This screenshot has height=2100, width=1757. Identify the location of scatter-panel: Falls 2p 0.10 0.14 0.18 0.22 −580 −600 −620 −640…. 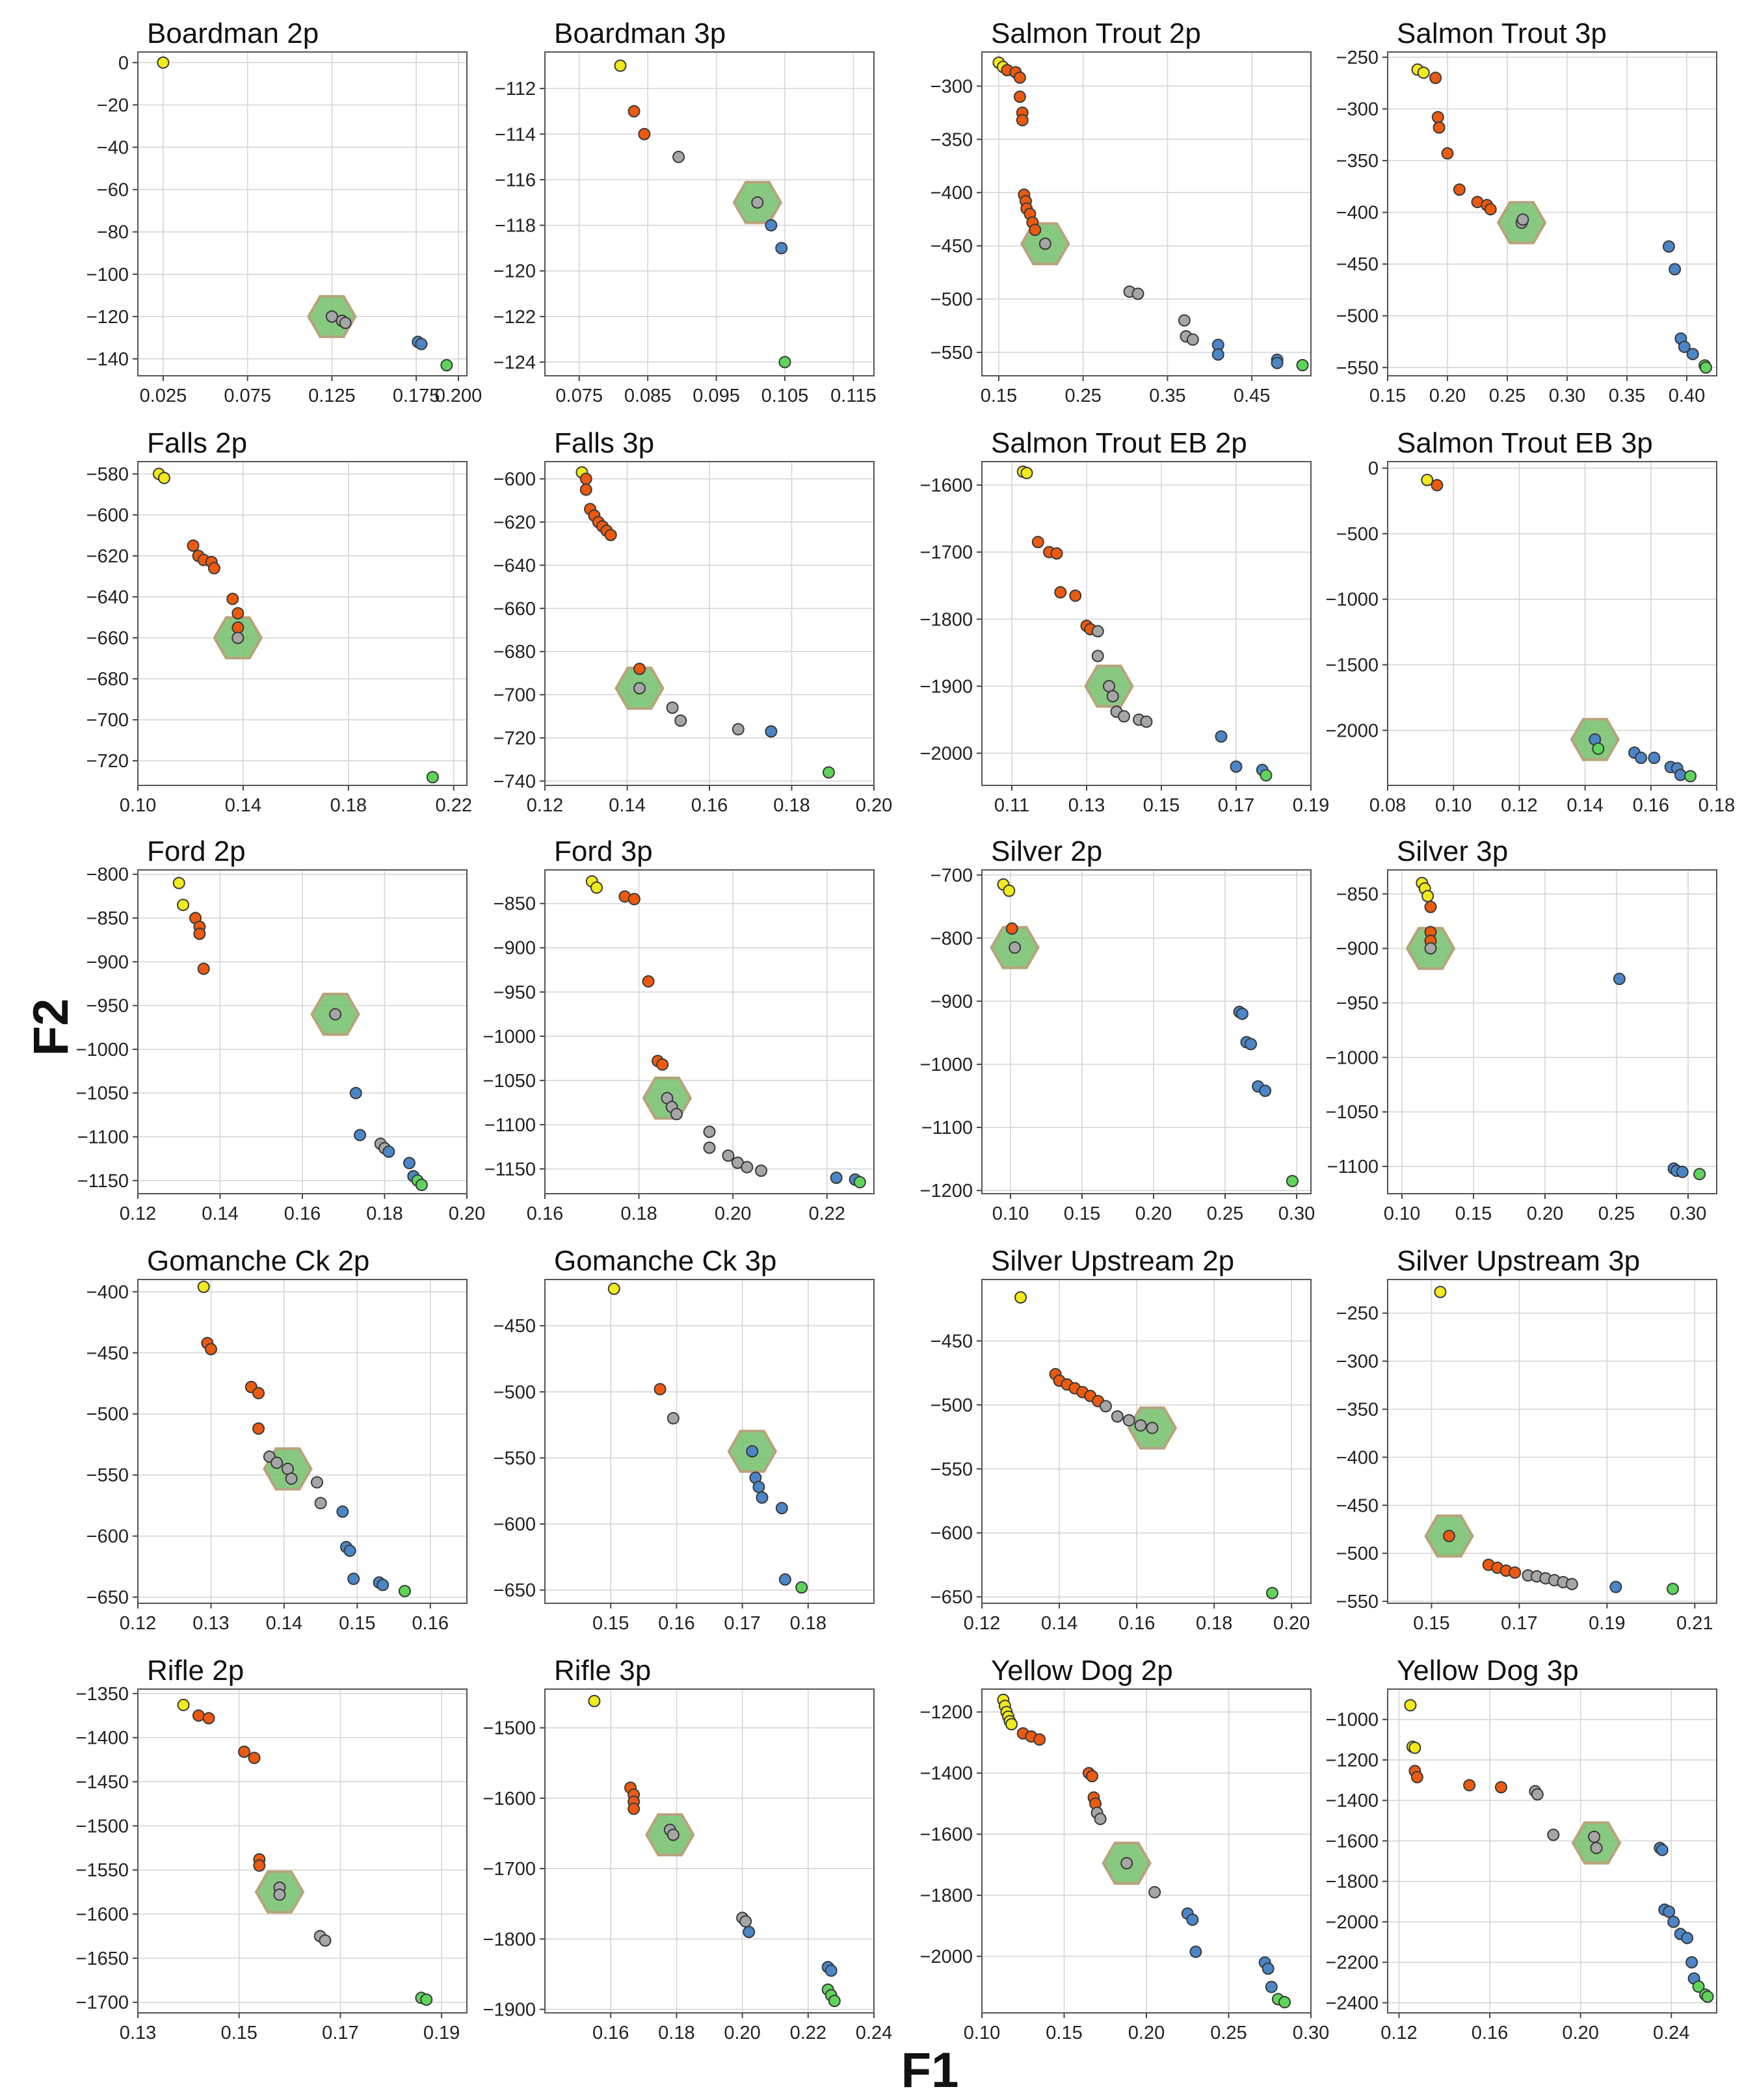
(279, 621).